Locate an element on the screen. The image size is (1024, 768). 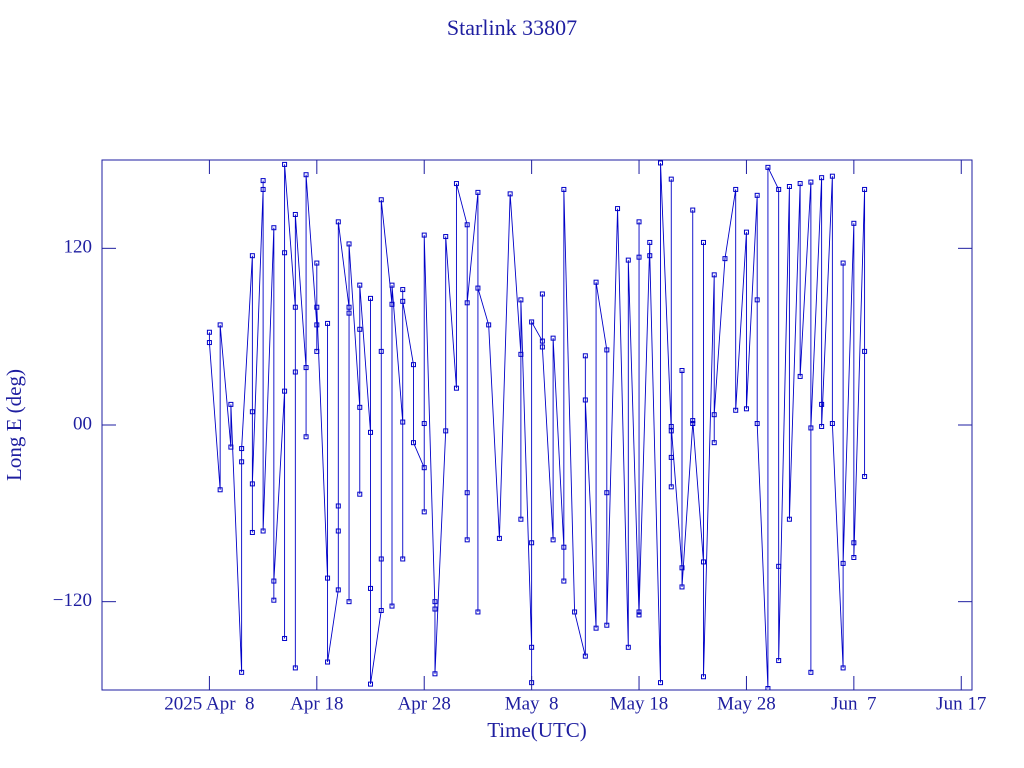
x-axis-label: Time(UTC) is located at coordinates (537, 730).